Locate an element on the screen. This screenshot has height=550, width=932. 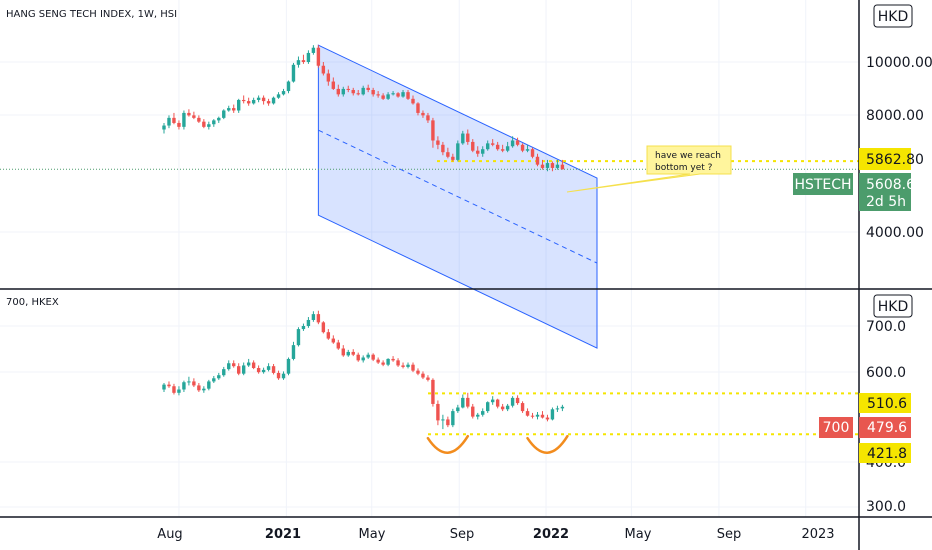
last-price-700-value: 479.6 is located at coordinates (887, 428).